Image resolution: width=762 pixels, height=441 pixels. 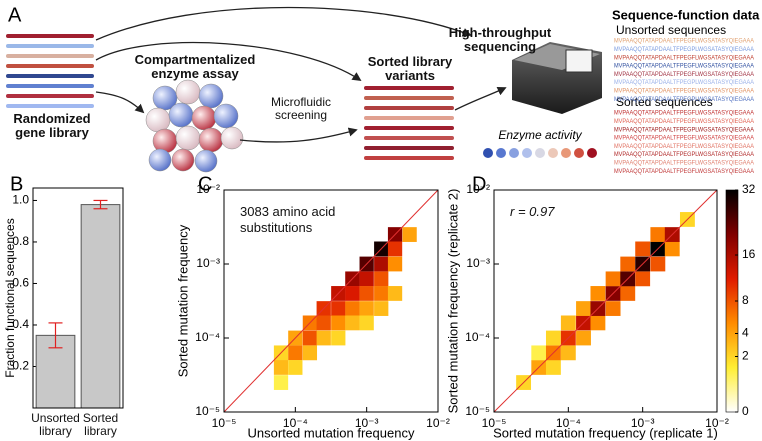 I want to click on unsorted-title: Unsorted sequences, so click(x=671, y=30).